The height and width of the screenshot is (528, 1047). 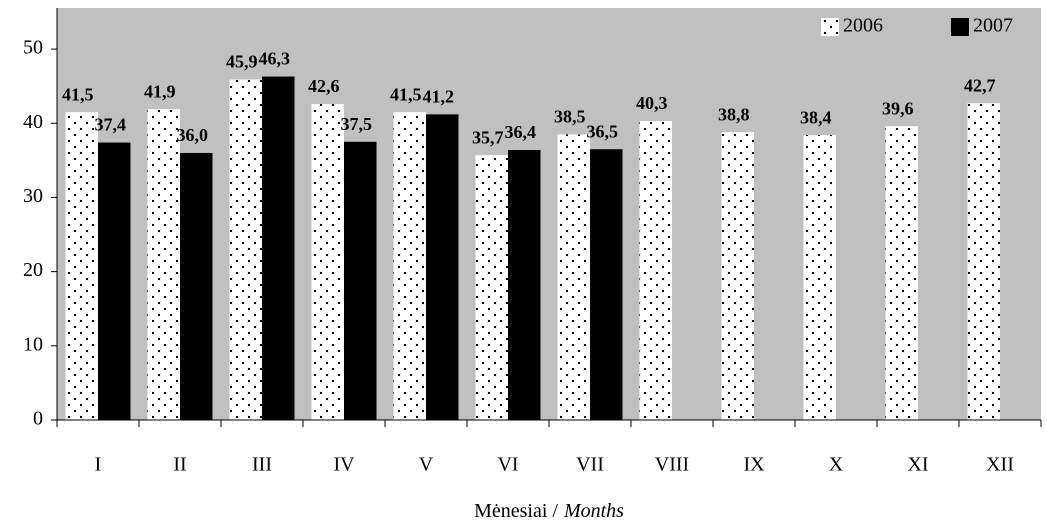 I want to click on x-tick-label: VIII, so click(x=672, y=465).